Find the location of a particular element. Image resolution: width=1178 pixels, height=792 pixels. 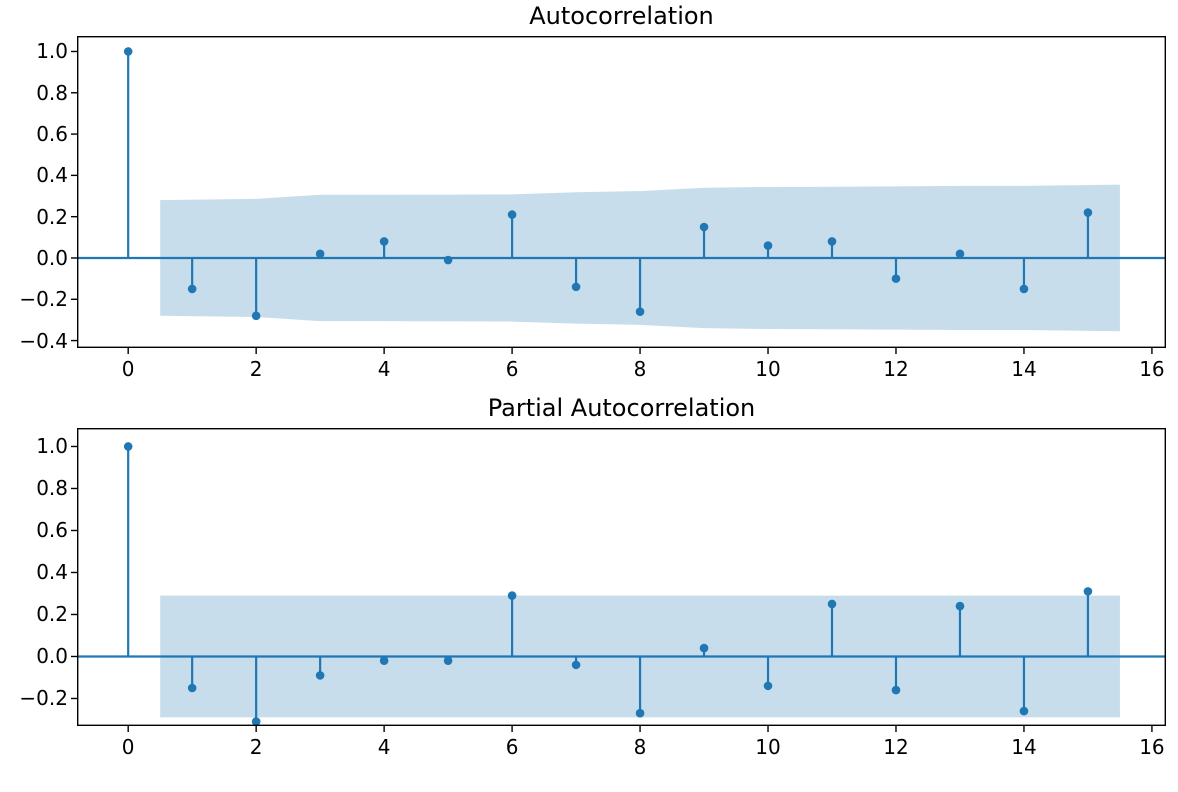

y-tick-label: −0.4 is located at coordinates (43, 340).